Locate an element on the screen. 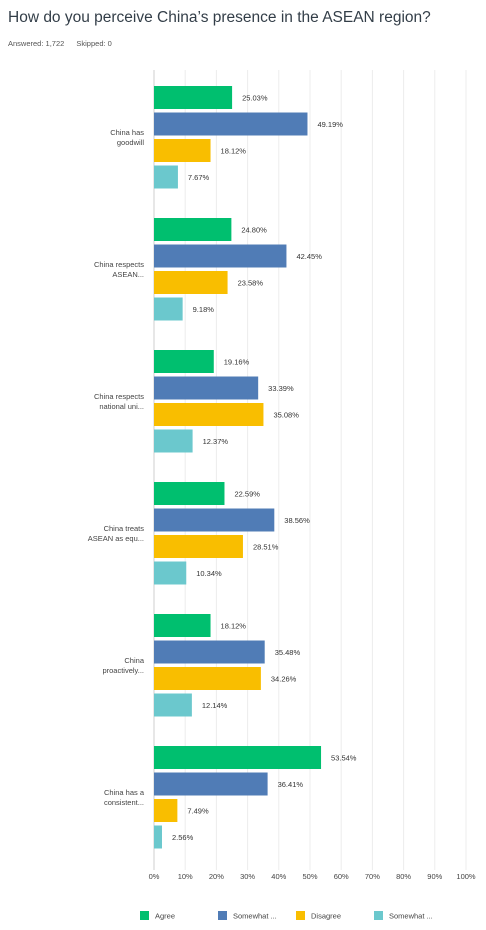 The height and width of the screenshot is (930, 486). bar-value-label: 49.19% is located at coordinates (330, 124).